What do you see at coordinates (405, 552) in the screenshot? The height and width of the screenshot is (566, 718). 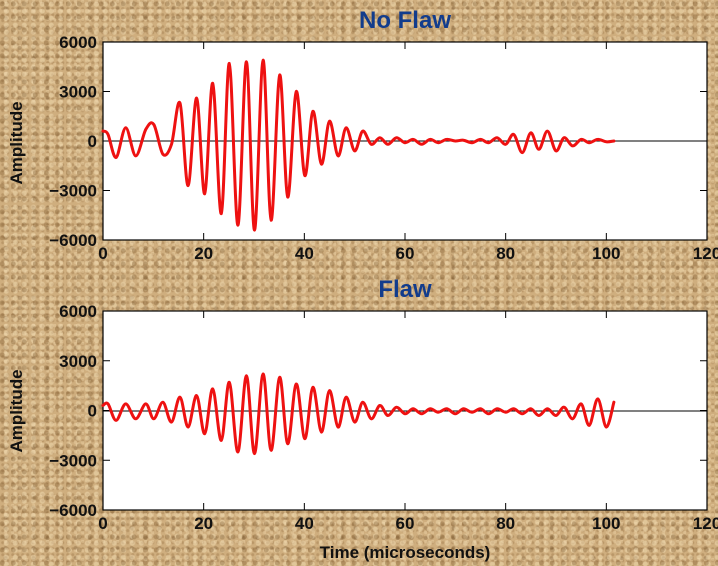 I see `x-axis-label-flaw: Time (microseconds)` at bounding box center [405, 552].